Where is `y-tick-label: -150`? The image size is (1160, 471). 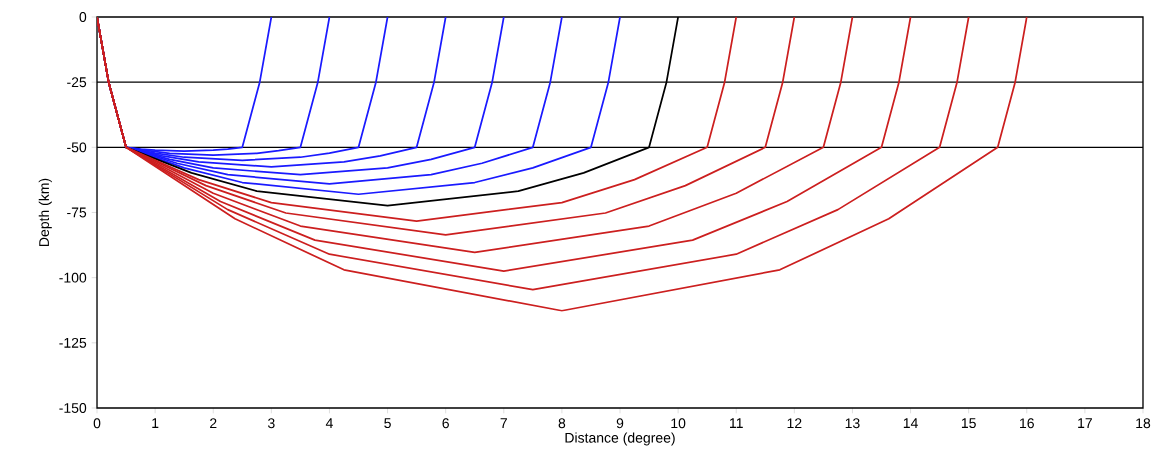
y-tick-label: -150 is located at coordinates (73, 408).